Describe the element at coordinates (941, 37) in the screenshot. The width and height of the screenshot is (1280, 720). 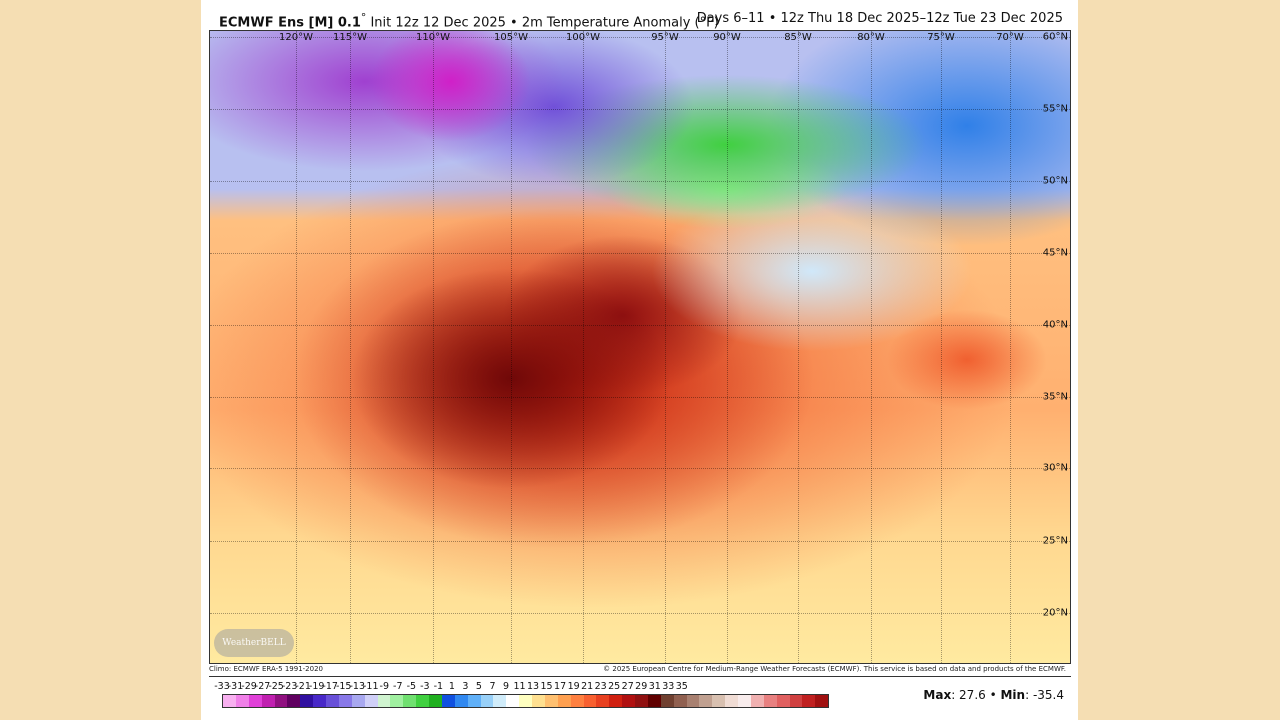
I see `longitude-label: 75°W` at that location.